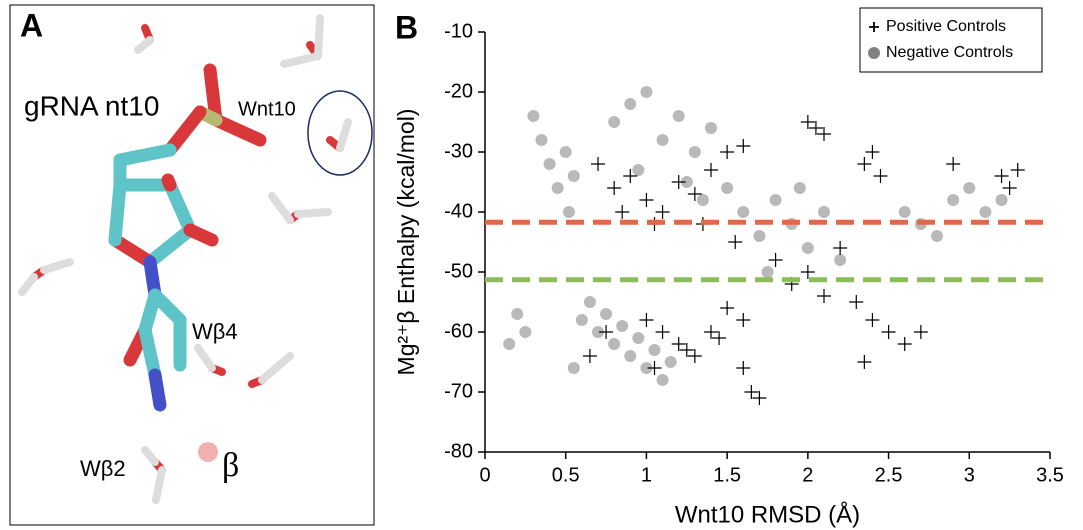 This screenshot has height=530, width=1083. I want to click on y-tick-label: -70, so click(458, 391).